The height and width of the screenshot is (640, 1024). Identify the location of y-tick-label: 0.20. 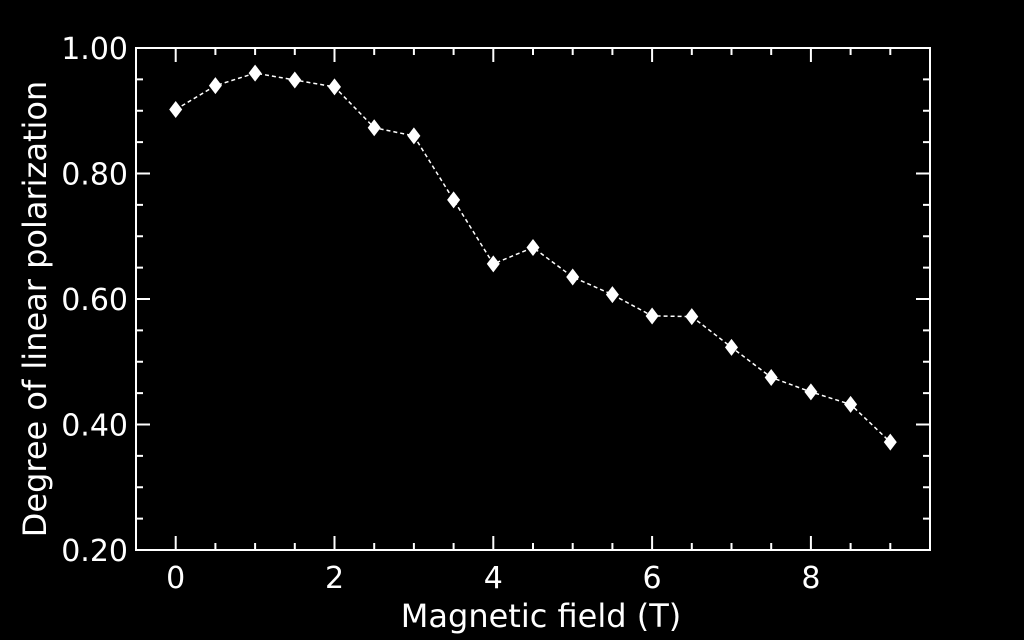
(94, 551).